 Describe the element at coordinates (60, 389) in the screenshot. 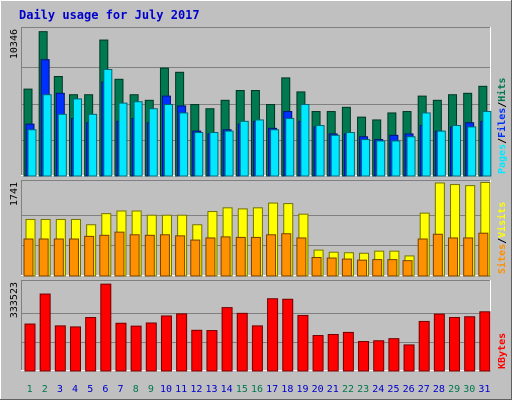

I see `x-tick-label-day-3: 3` at that location.